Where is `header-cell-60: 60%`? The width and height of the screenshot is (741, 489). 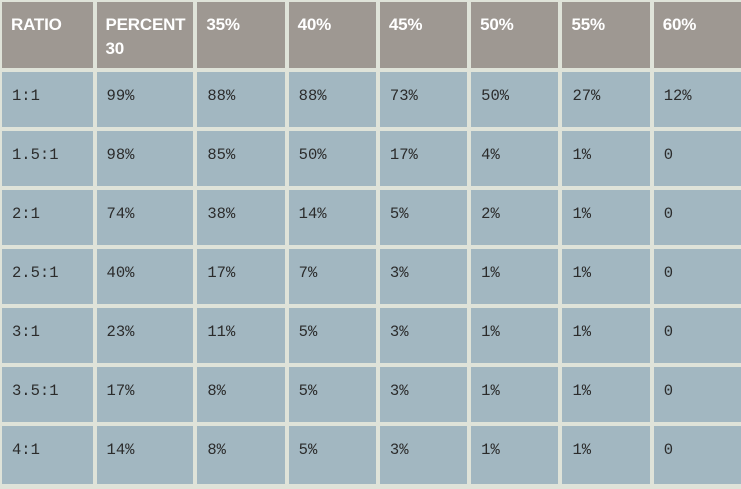
header-cell-60: 60% is located at coordinates (697, 35).